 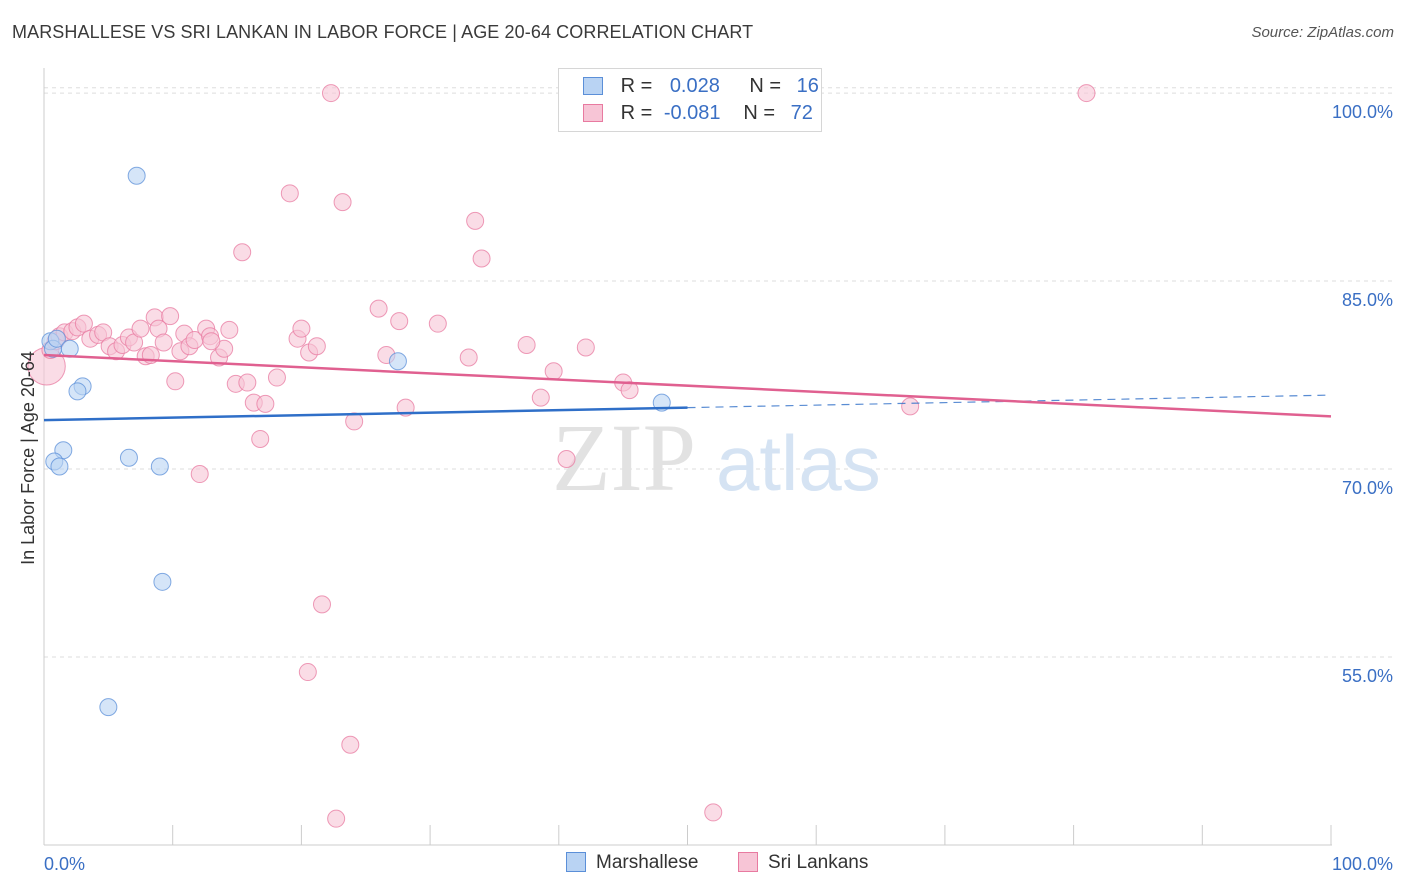 I want to click on x-tick-label-max: 100.0%, so click(x=1362, y=864).